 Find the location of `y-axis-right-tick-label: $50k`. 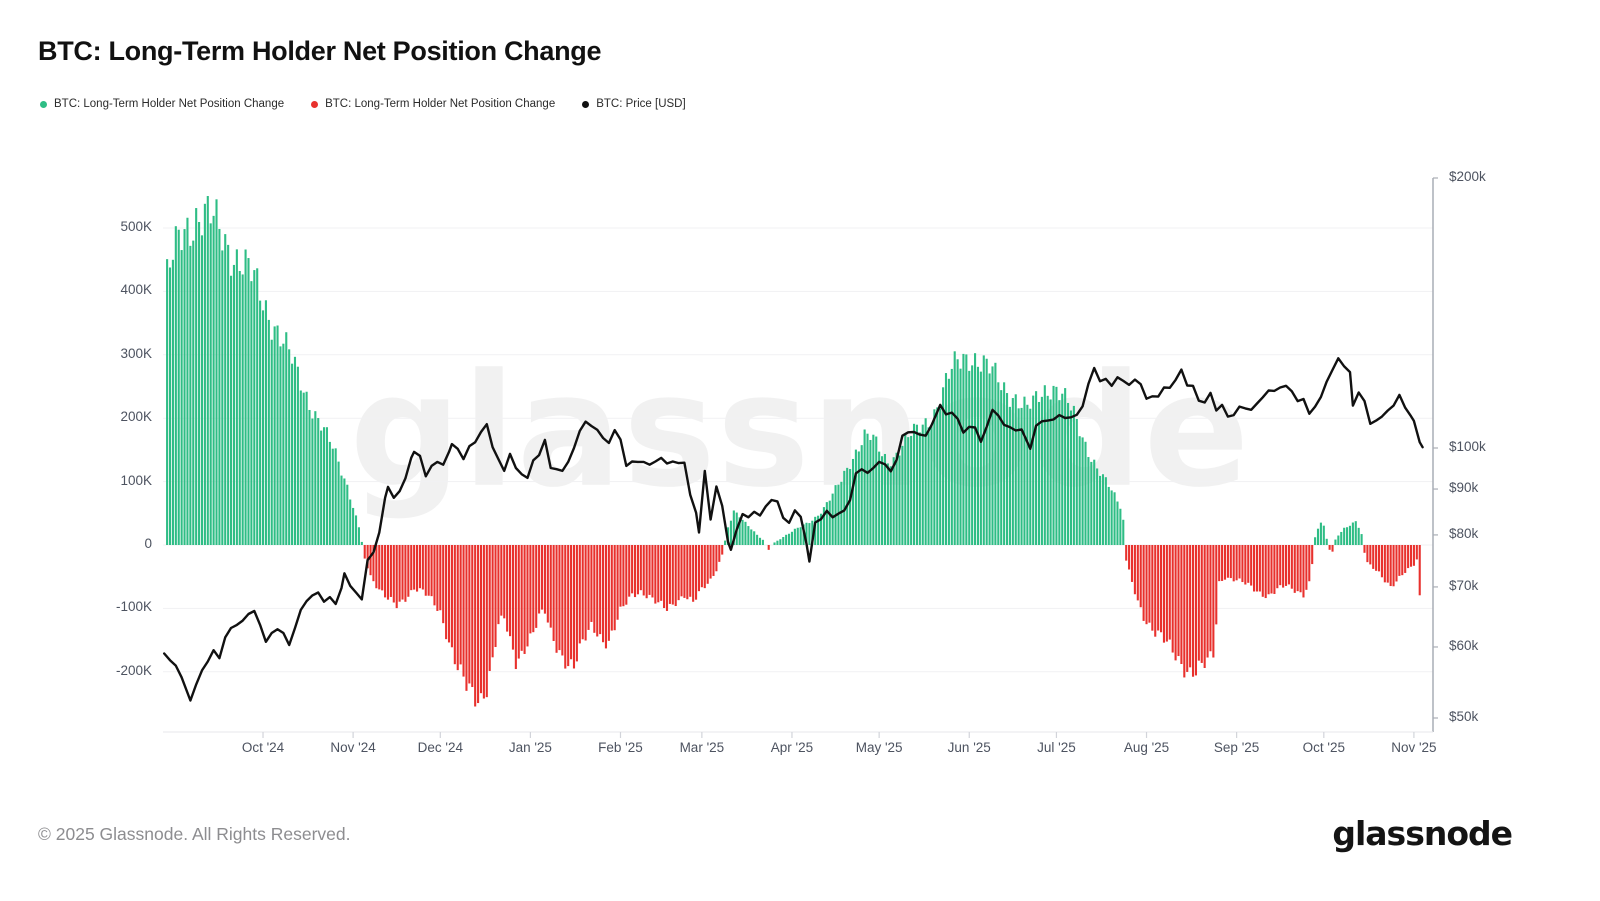

y-axis-right-tick-label: $50k is located at coordinates (1464, 716).